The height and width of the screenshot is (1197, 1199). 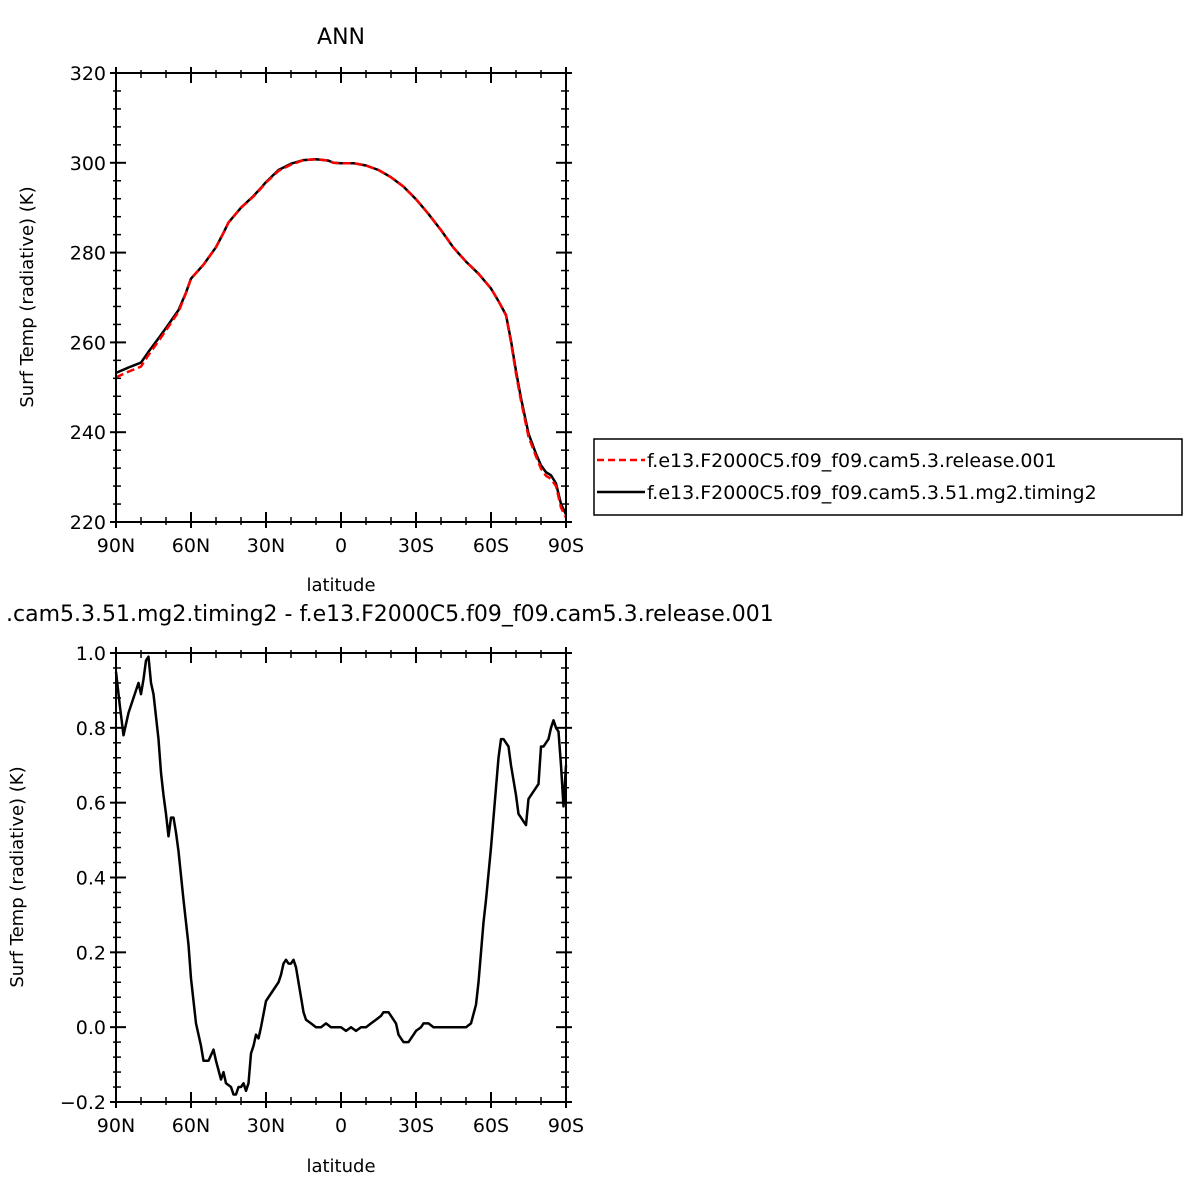 I want to click on top-ytick-label: 320, so click(x=88, y=74).